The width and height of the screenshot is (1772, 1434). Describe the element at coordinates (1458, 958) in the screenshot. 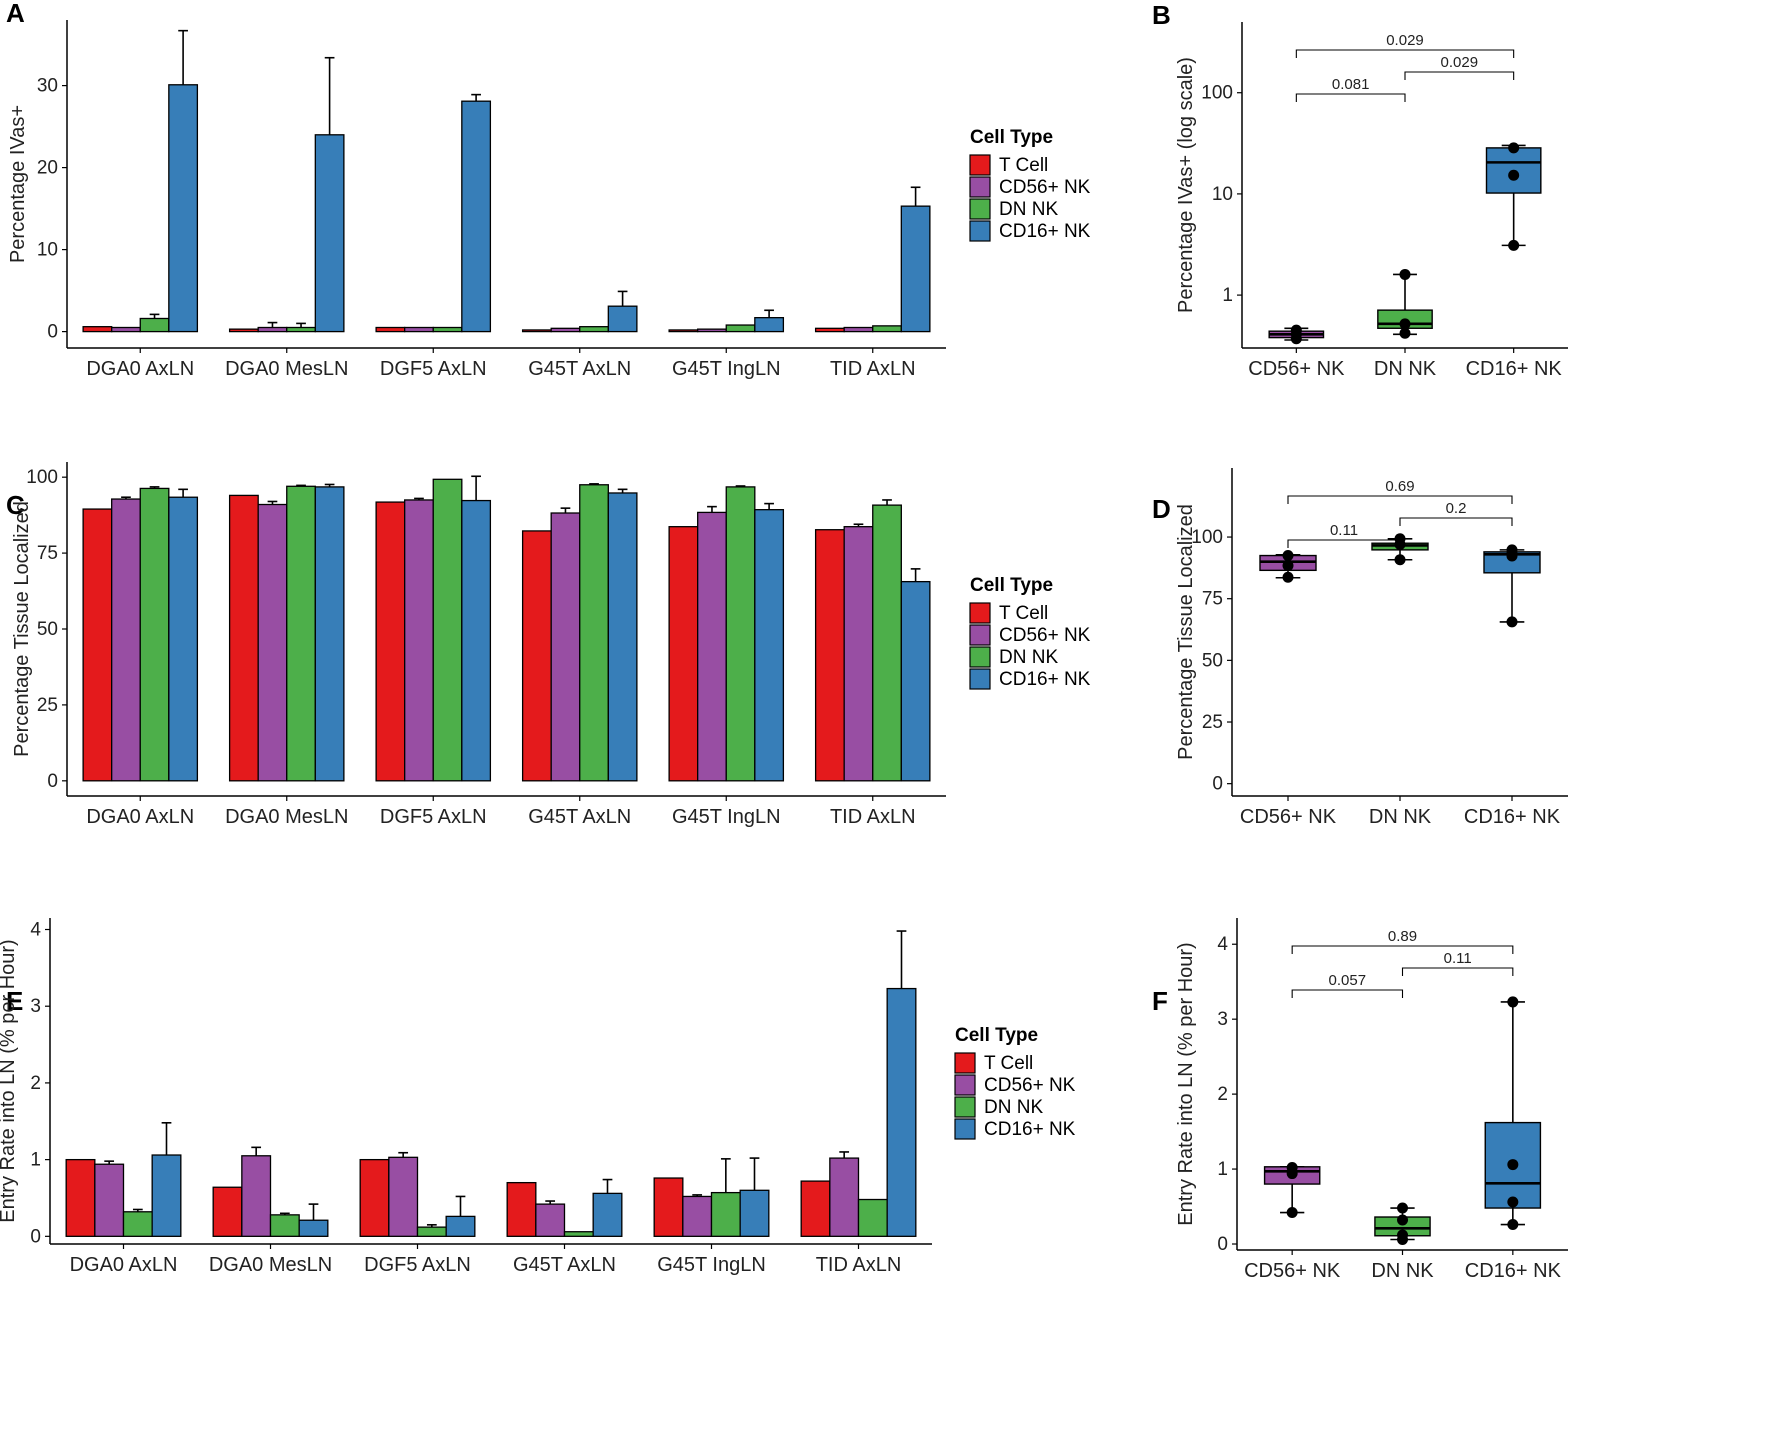

I see `panel-f-p-value: 0.11` at that location.